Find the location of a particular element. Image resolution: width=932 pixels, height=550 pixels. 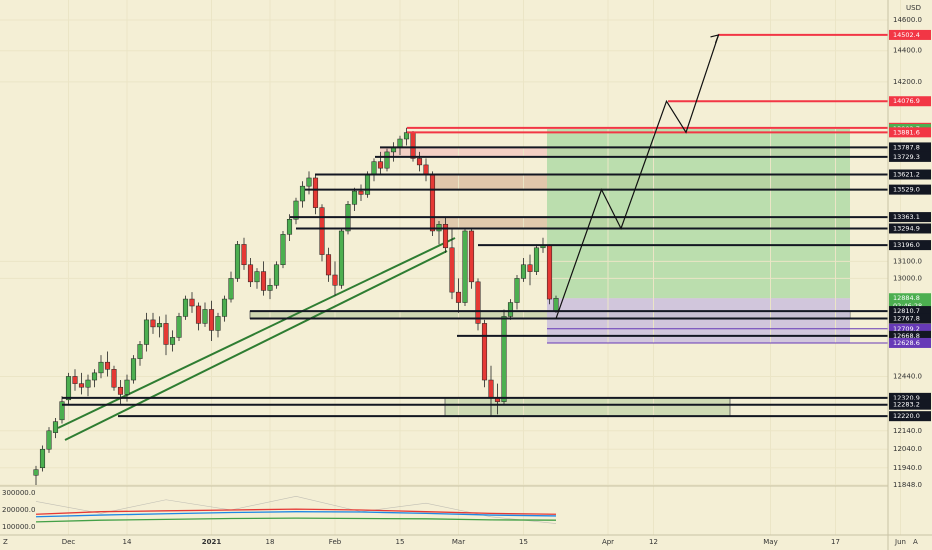

level-label: 12283.2 is located at coordinates (906, 405).